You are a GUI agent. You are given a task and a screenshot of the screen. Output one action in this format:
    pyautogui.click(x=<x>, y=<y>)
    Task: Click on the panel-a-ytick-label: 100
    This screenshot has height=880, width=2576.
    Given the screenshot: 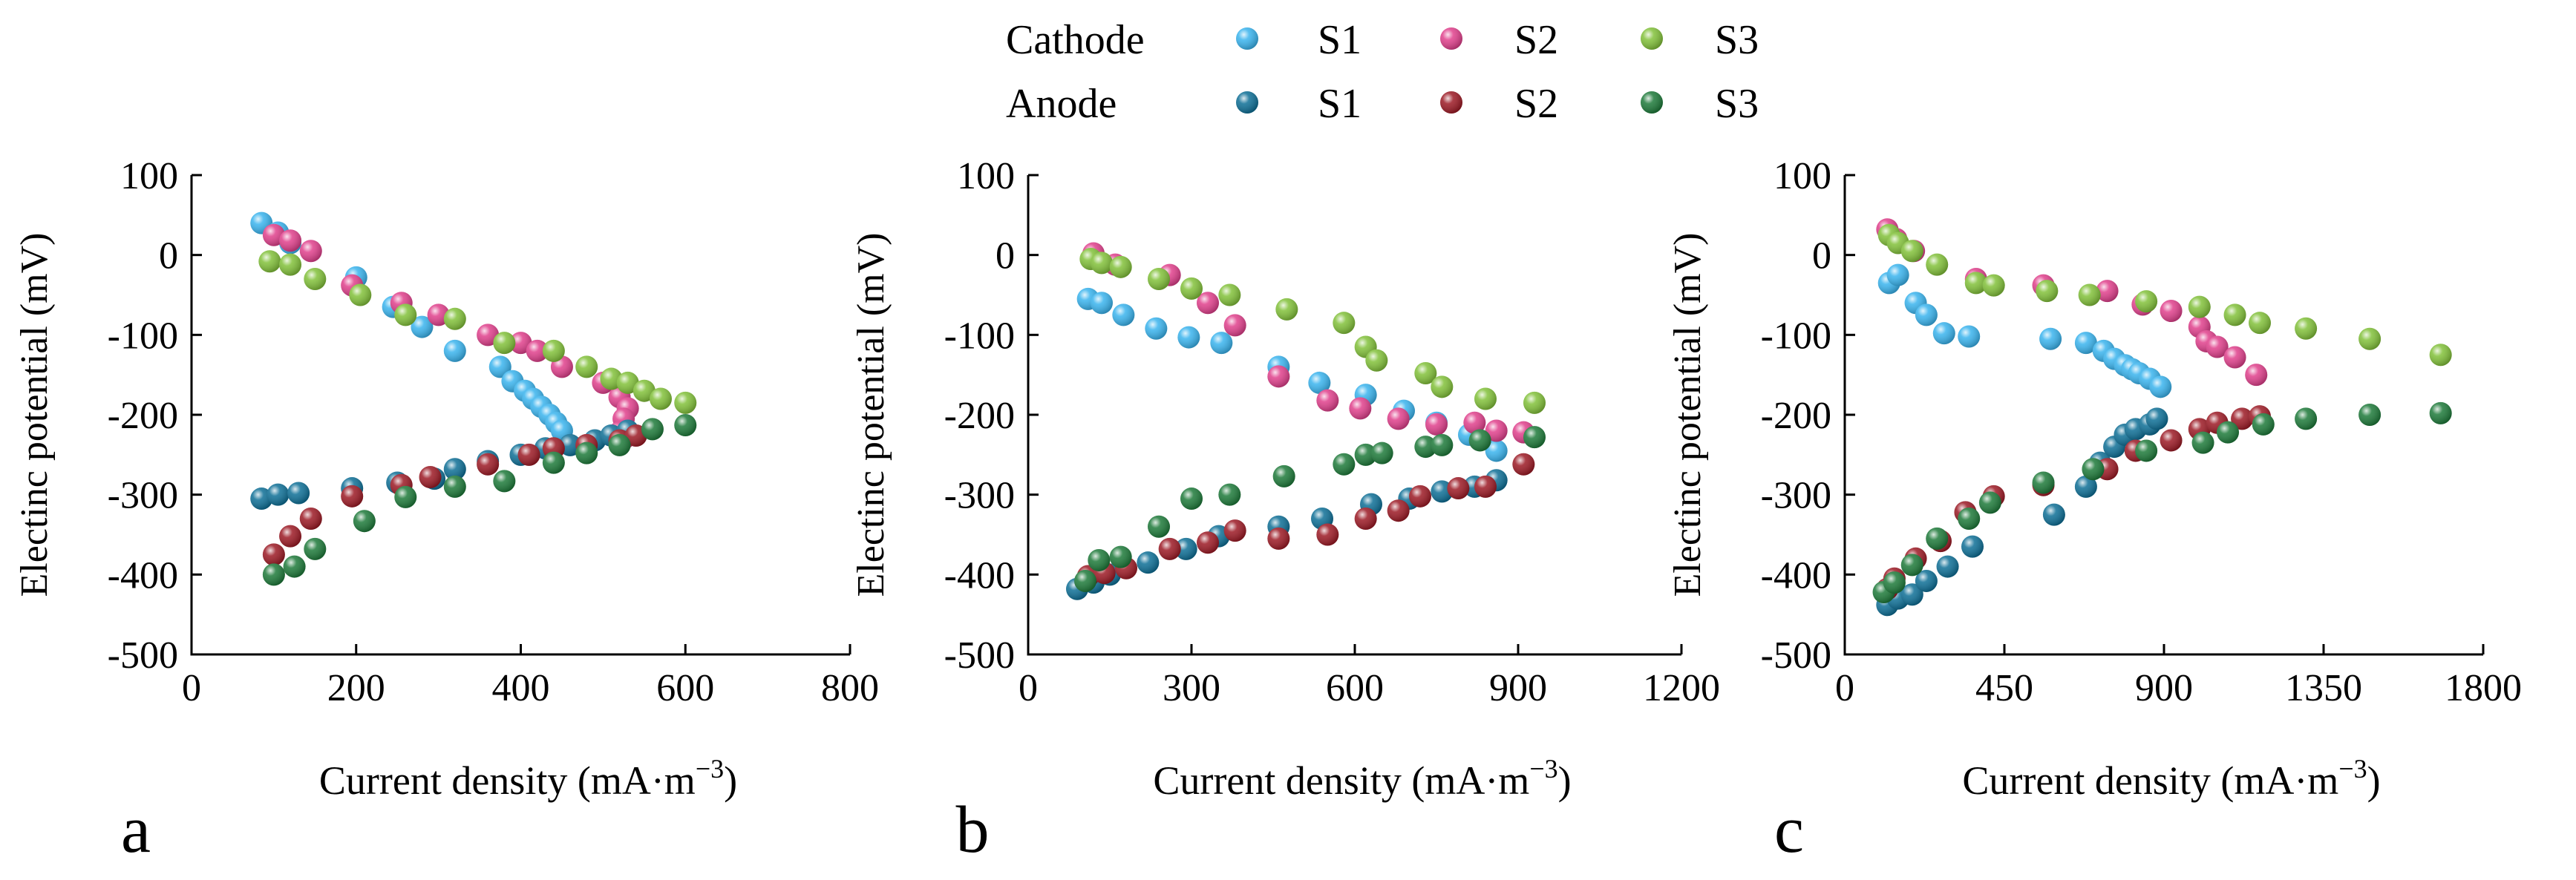 What is the action you would take?
    pyautogui.click(x=149, y=176)
    